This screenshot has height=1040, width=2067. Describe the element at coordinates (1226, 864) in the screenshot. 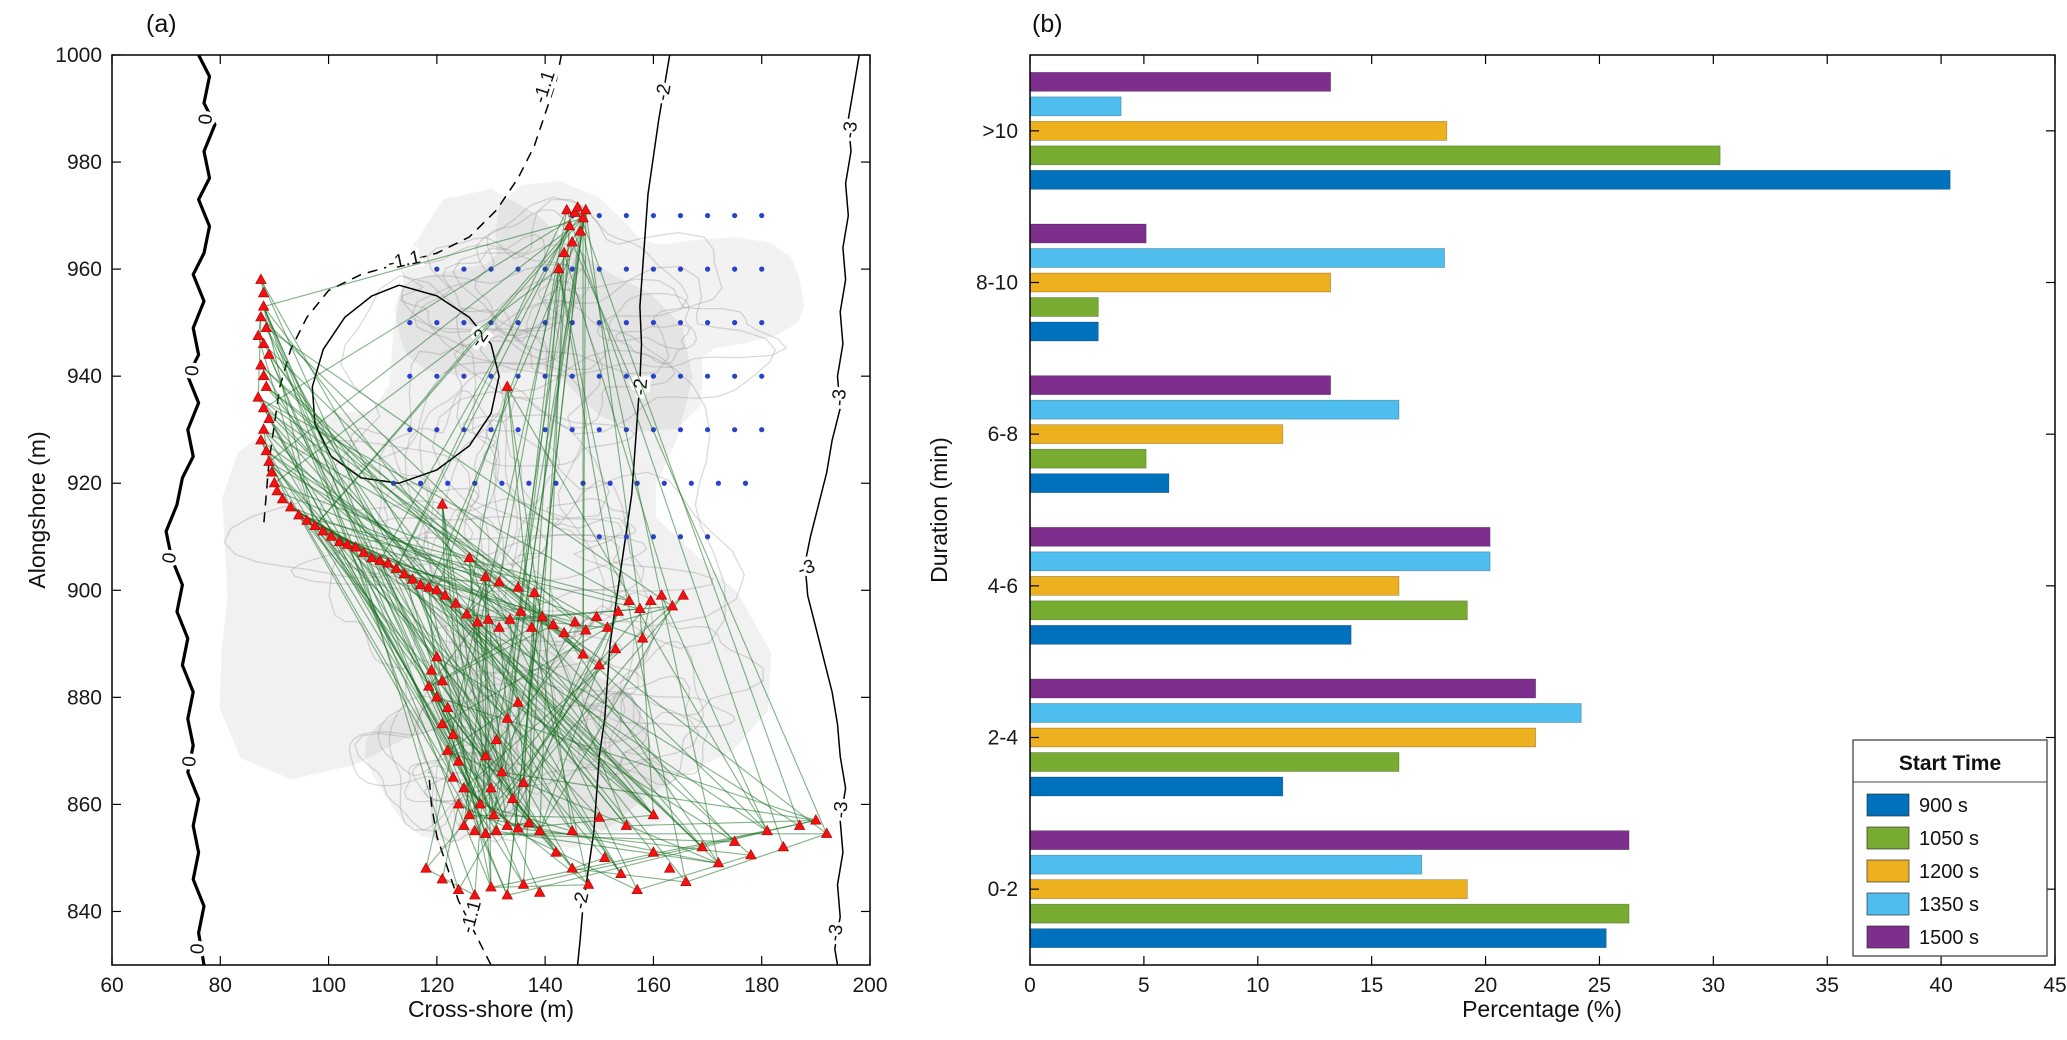

I see `bar-0-2-1350s` at that location.